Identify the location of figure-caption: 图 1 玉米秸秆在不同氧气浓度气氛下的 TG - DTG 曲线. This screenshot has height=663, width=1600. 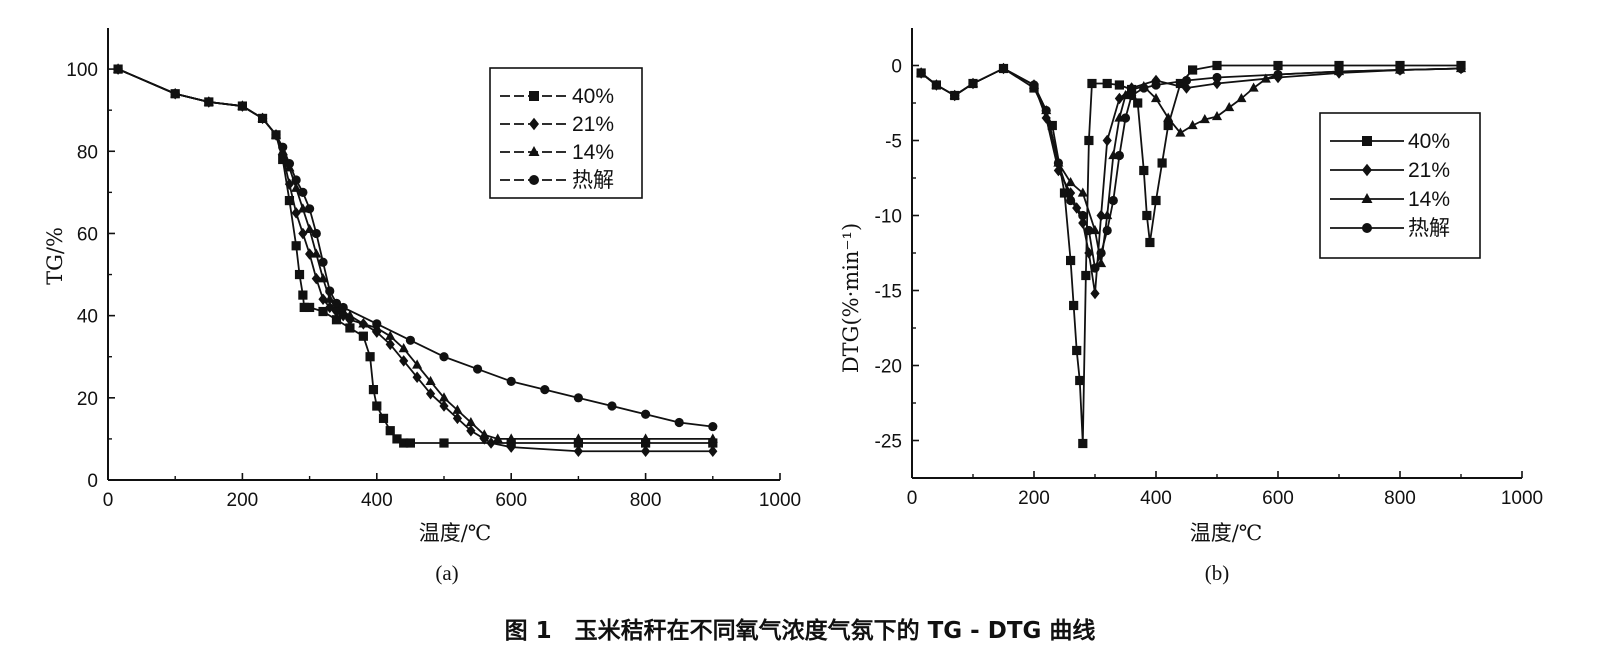
(800, 630).